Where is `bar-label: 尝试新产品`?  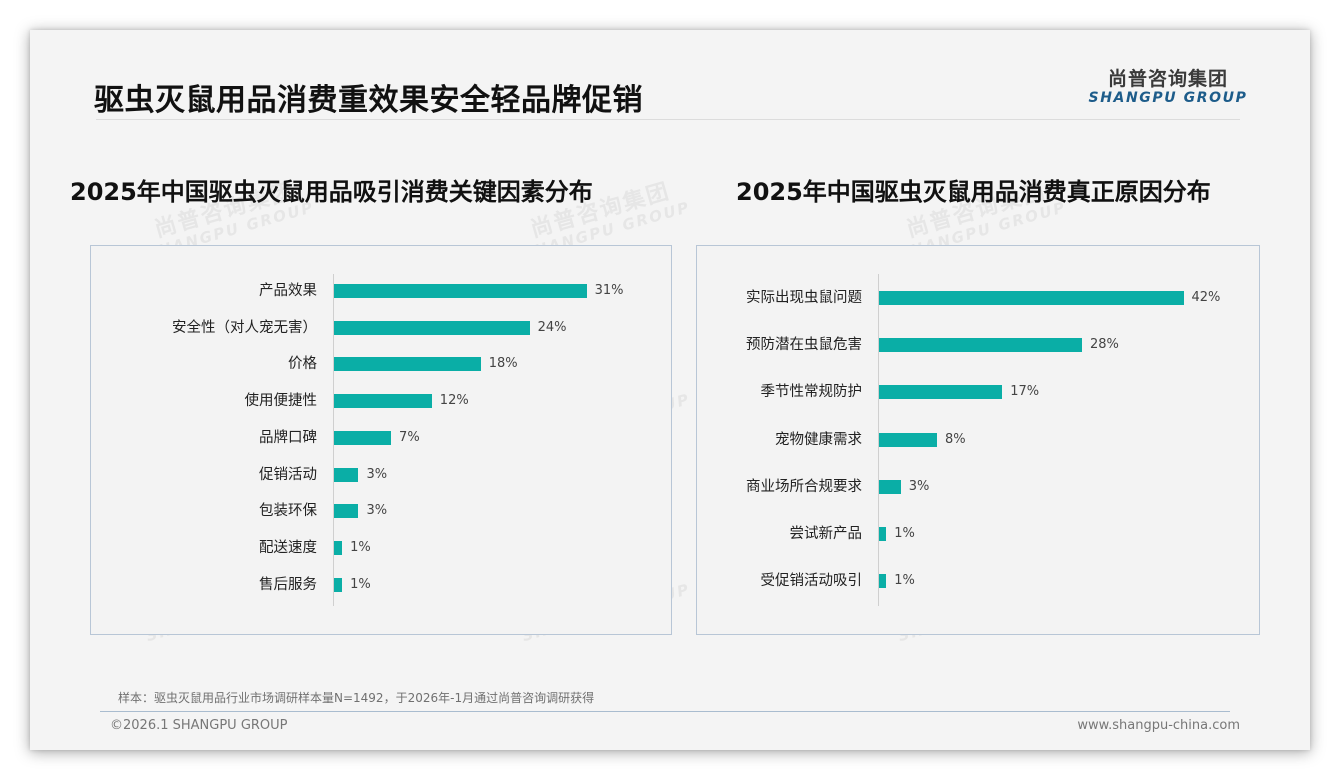
bar-label: 尝试新产品 is located at coordinates (826, 534).